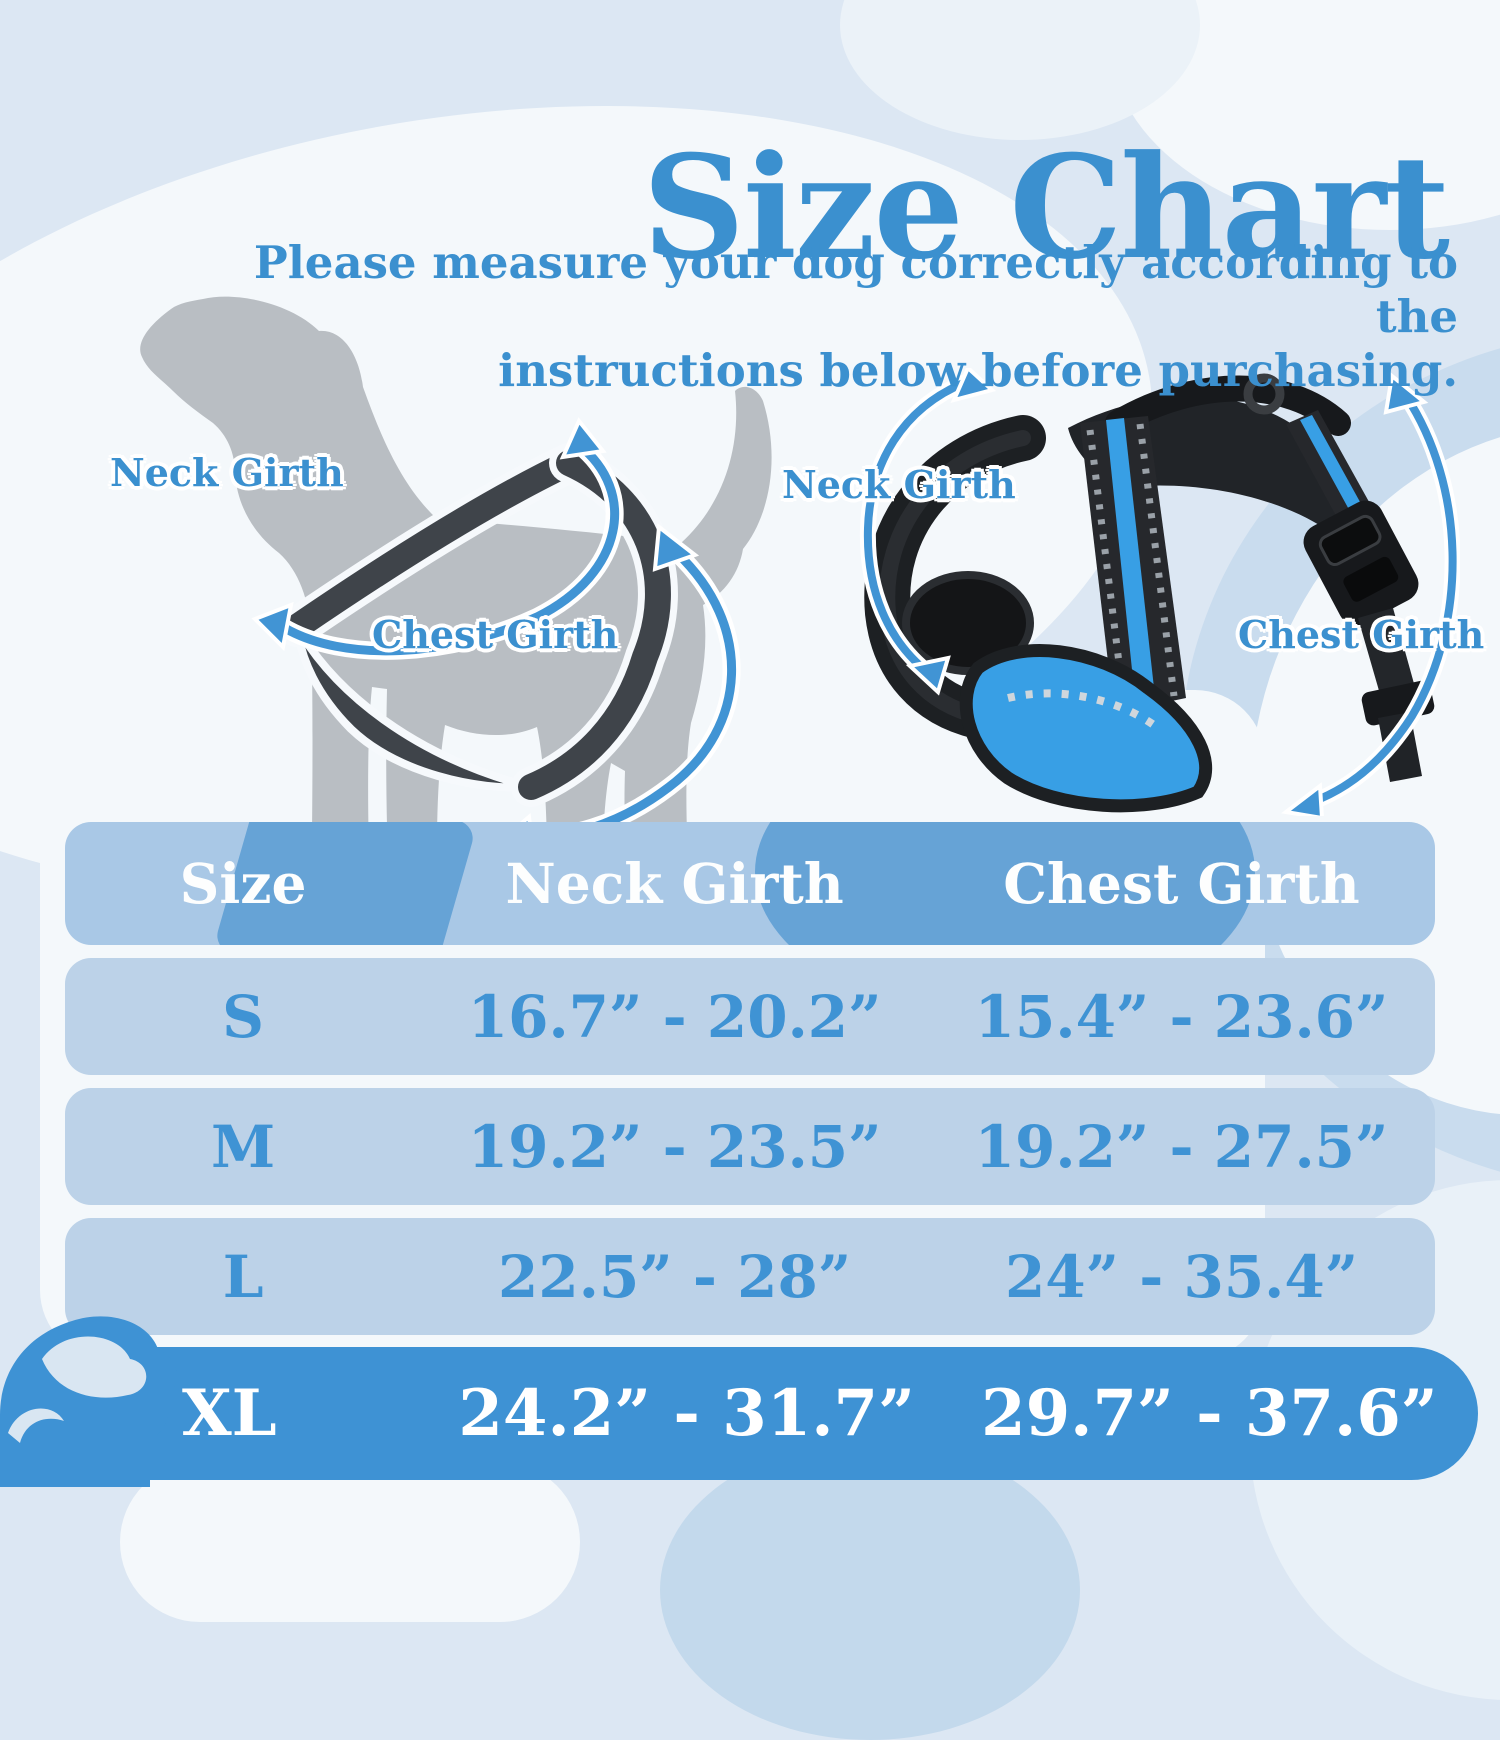 This screenshot has width=1500, height=1740. Describe the element at coordinates (413, 708) in the screenshot. I see `dog-harness-chest-piece` at that location.